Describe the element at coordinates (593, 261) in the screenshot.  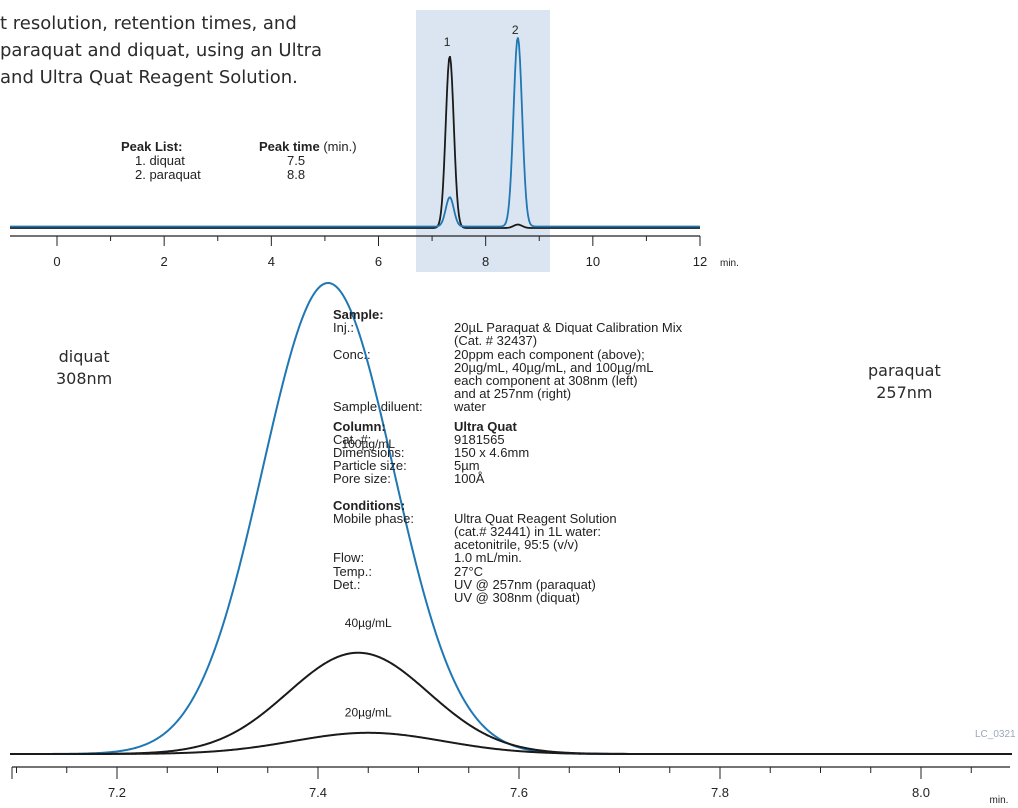
I see `top-axis-tick-label: 10` at that location.